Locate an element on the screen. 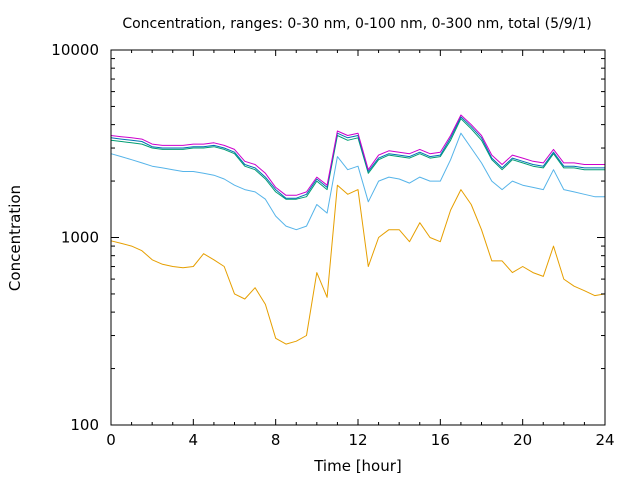 The height and width of the screenshot is (480, 640). x-tick-label: 8 is located at coordinates (276, 440).